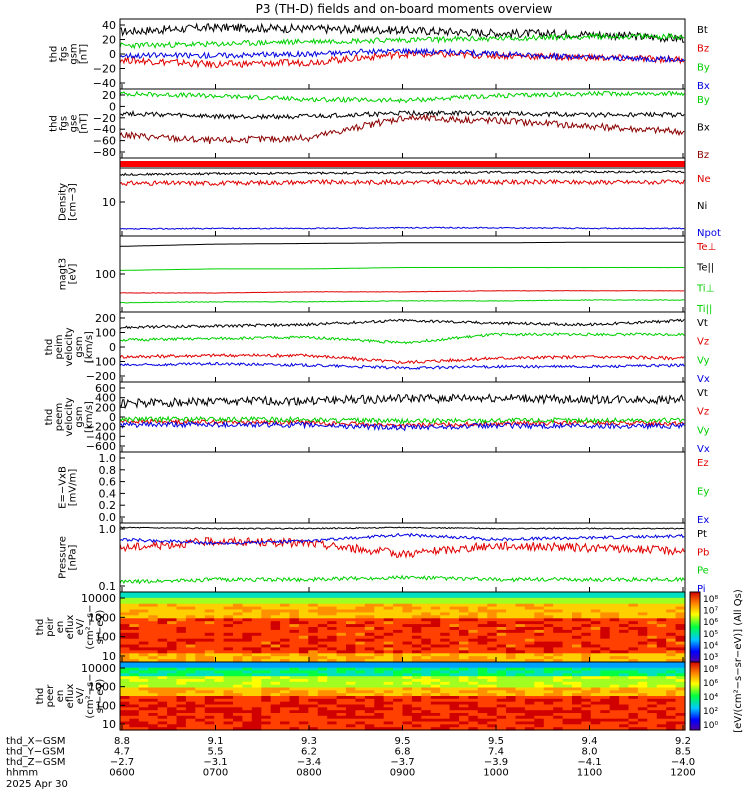 The width and height of the screenshot is (750, 800). Describe the element at coordinates (64, 123) in the screenshot. I see `y-axis-label: fgs` at that location.